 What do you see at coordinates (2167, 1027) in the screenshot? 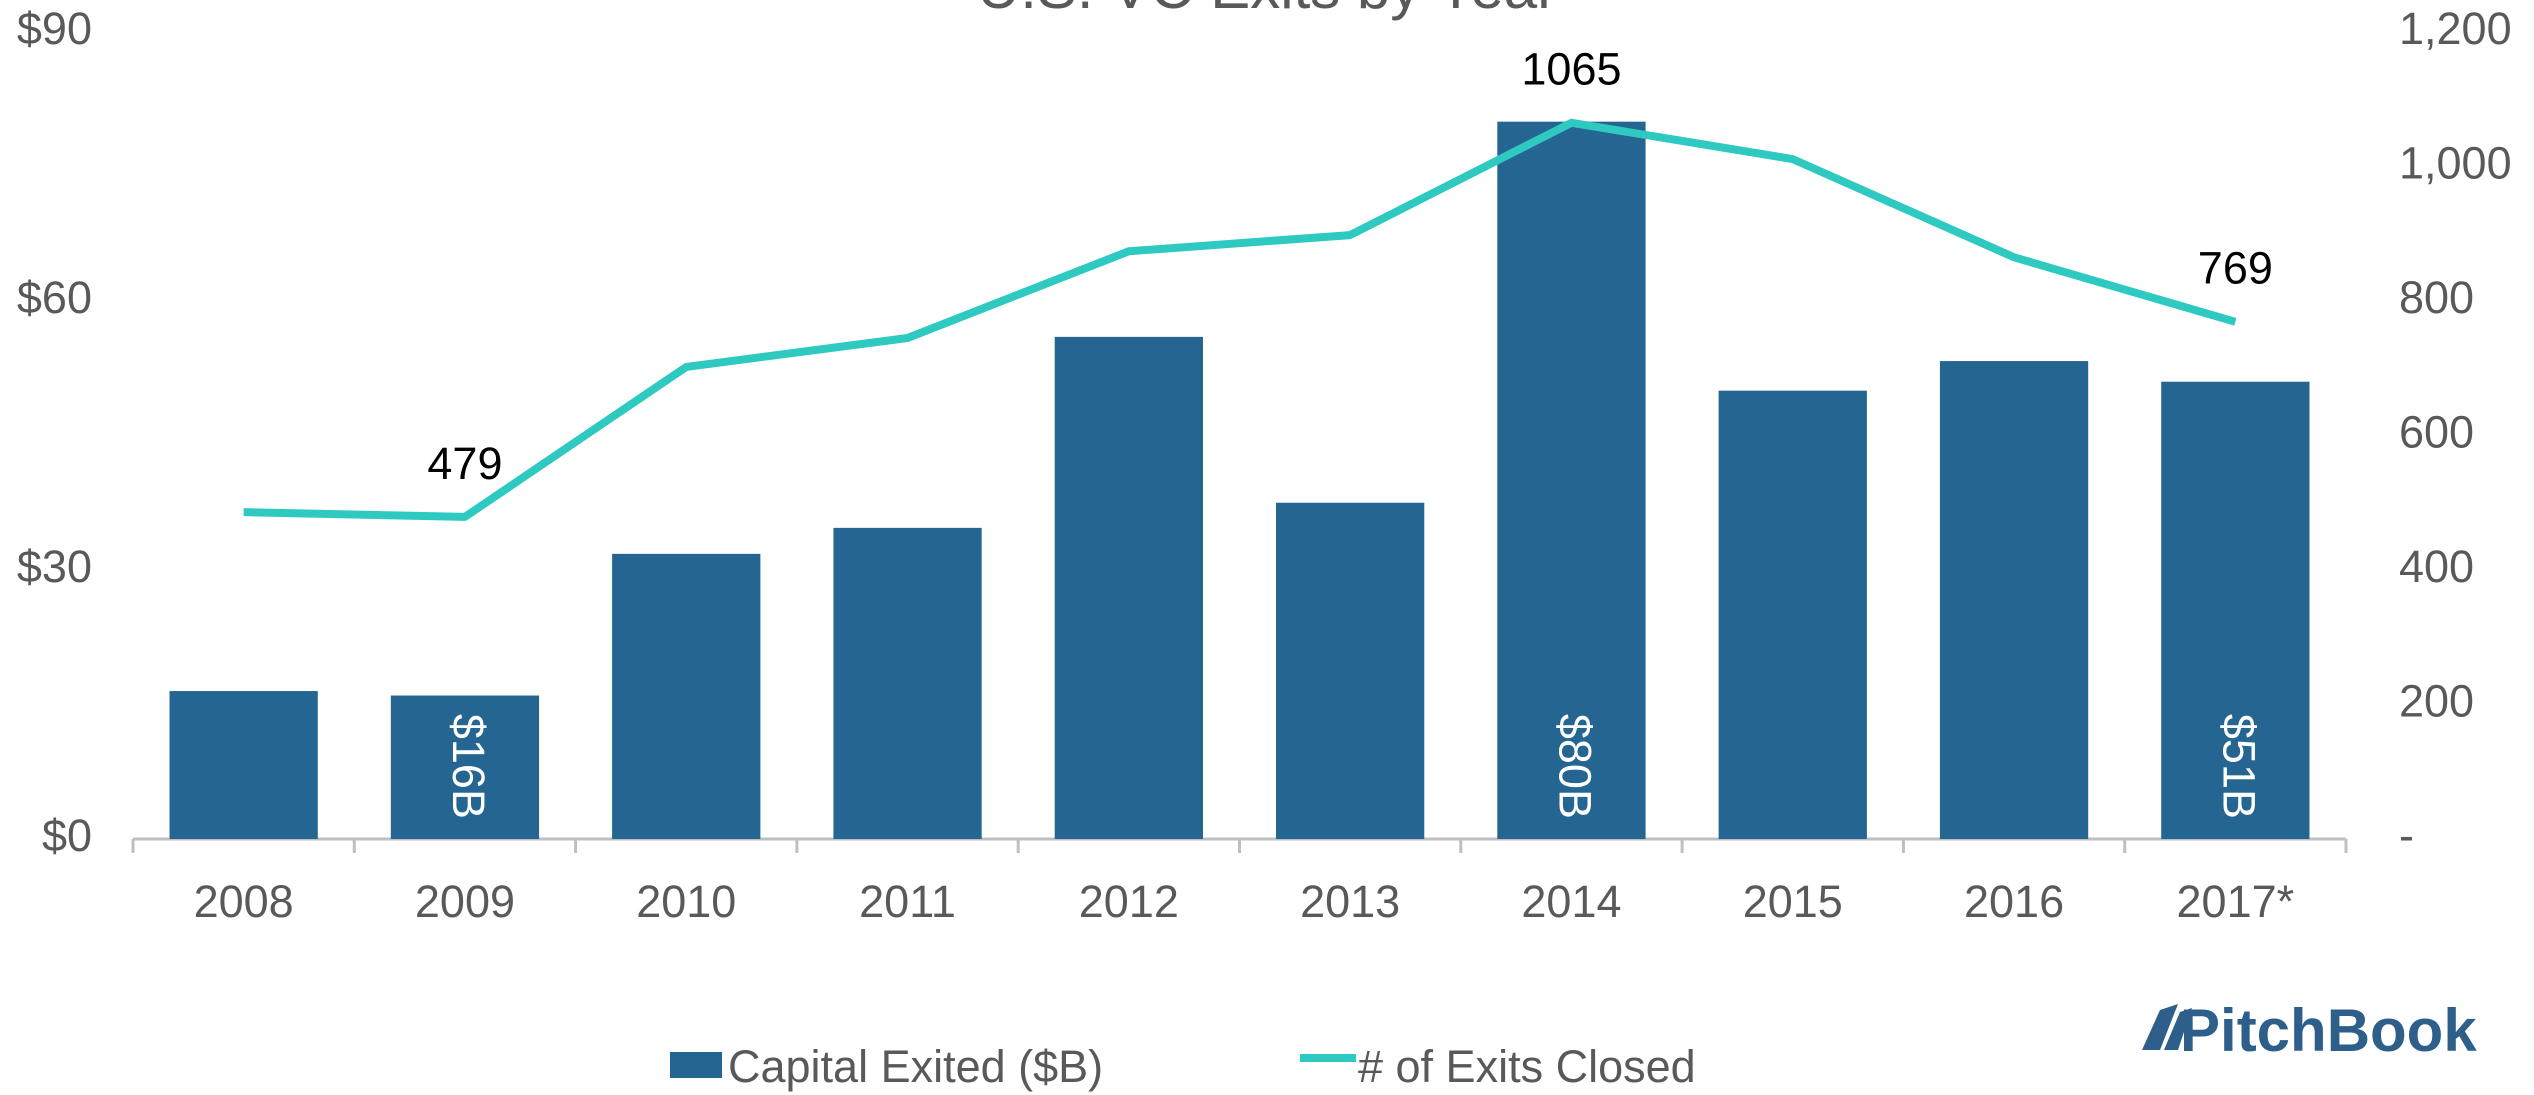
I see `logo-icon` at bounding box center [2167, 1027].